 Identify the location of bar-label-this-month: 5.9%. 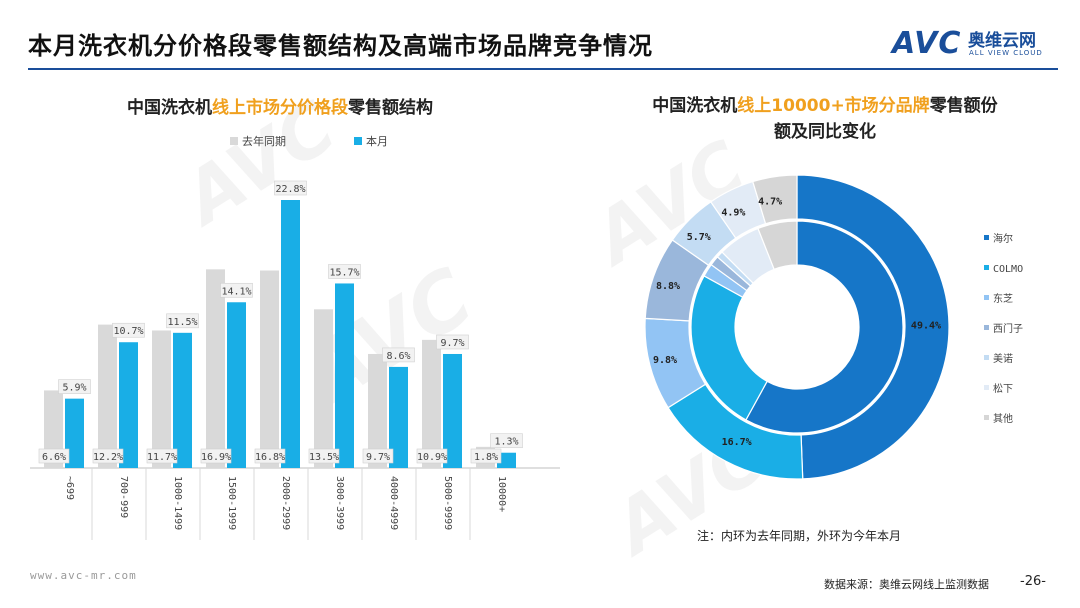
(74, 388).